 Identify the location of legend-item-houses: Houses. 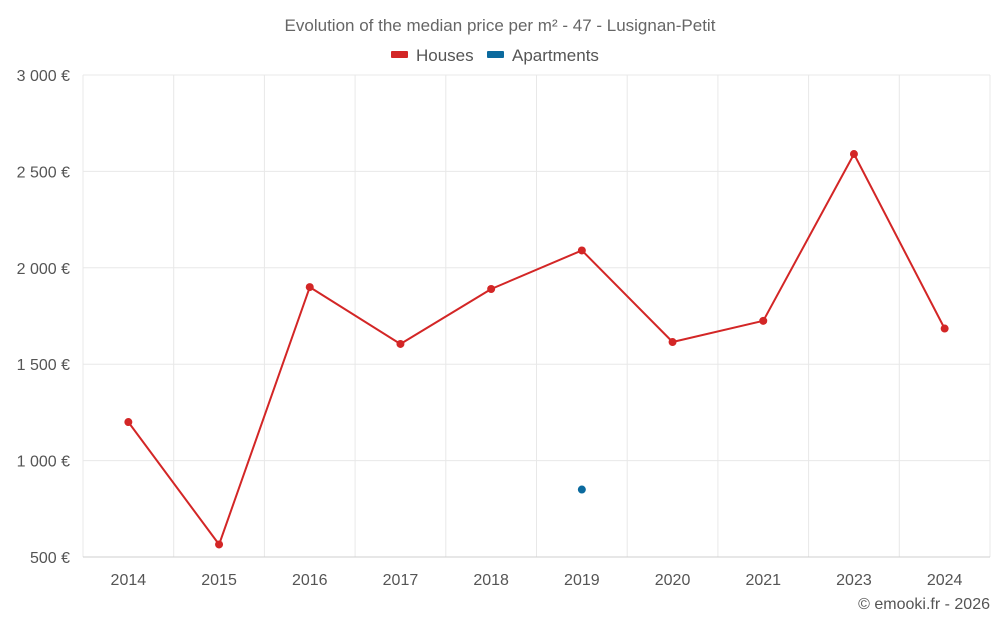
(432, 55).